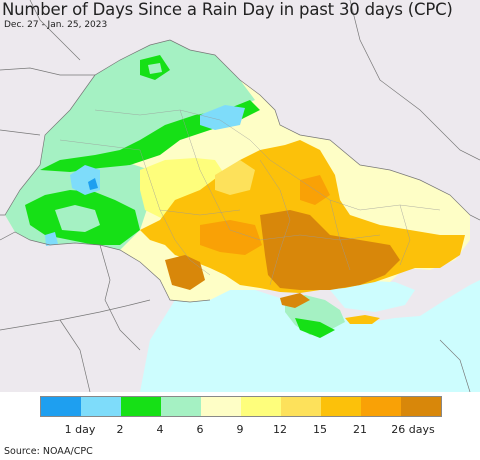 Image resolution: width=480 pixels, height=460 pixels. Describe the element at coordinates (315, 328) in the screenshot. I see `crimea-south` at that location.